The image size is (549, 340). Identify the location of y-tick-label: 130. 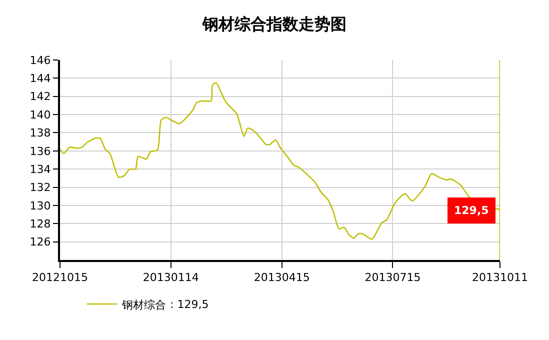
(40, 205).